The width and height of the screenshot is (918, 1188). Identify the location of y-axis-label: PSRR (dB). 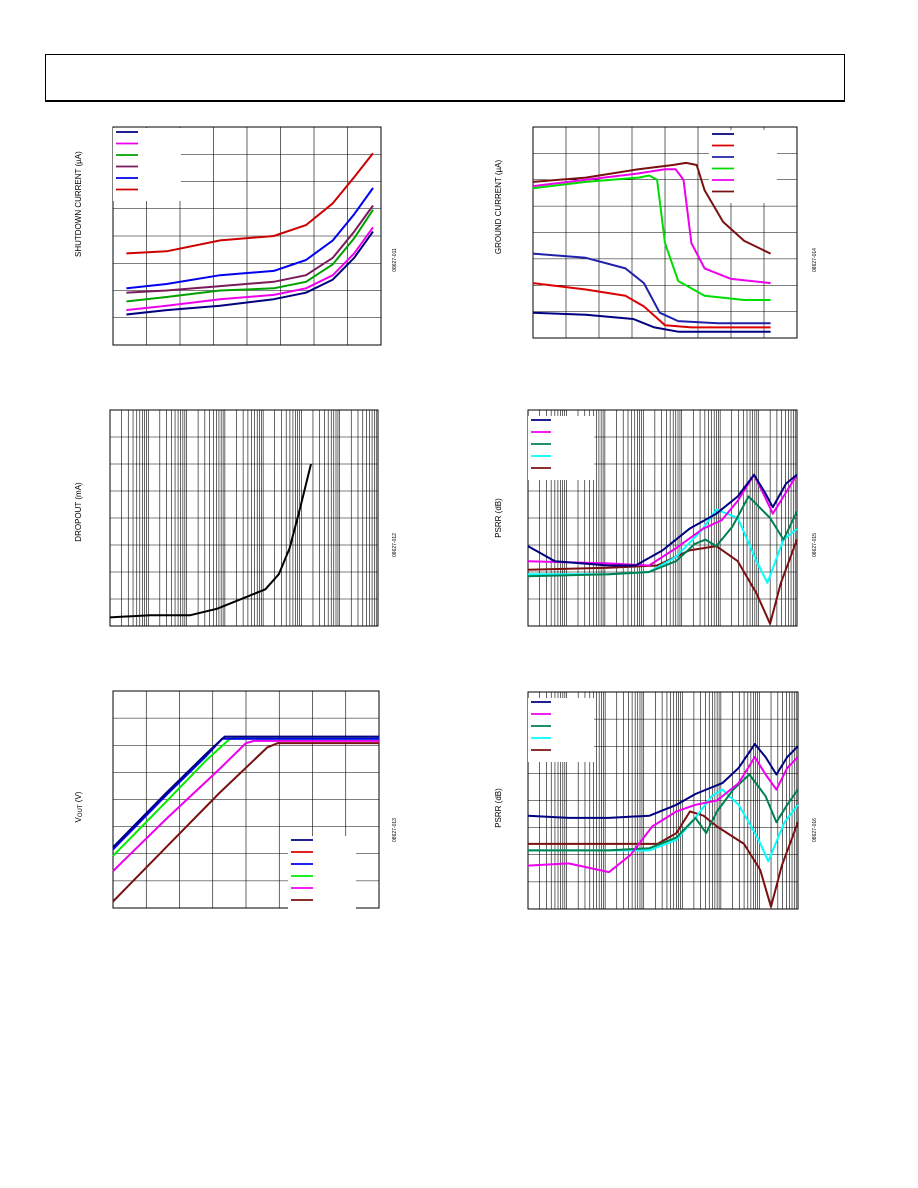
(498, 808).